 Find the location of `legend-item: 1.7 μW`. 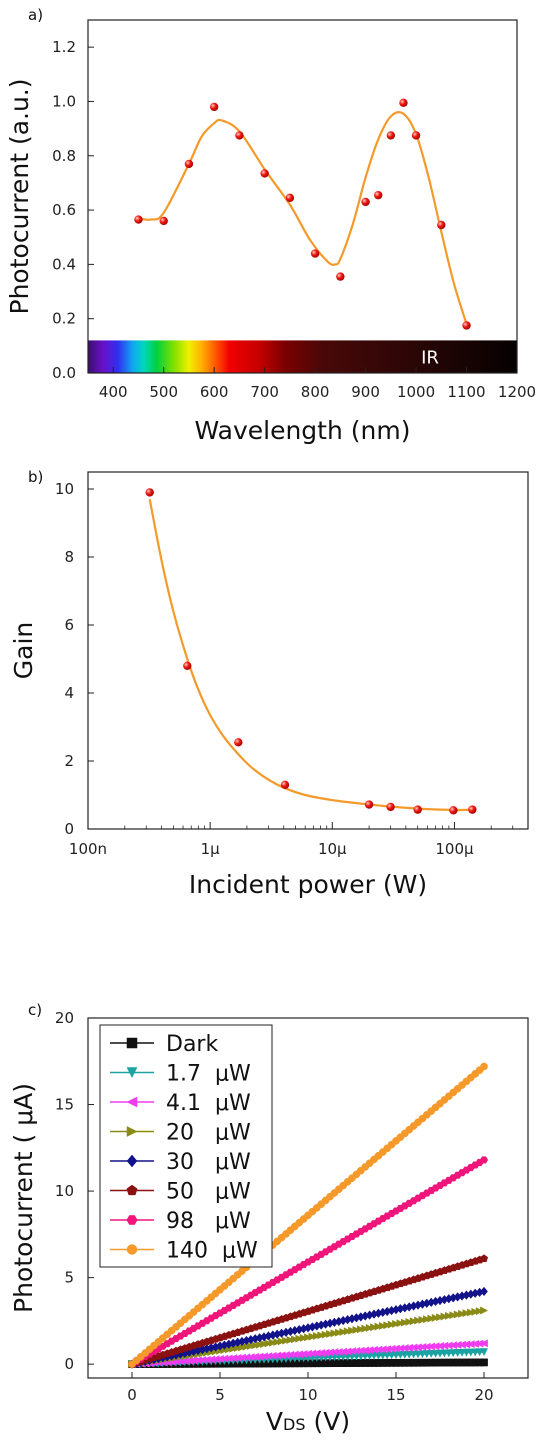

legend-item: 1.7 μW is located at coordinates (180, 1074).